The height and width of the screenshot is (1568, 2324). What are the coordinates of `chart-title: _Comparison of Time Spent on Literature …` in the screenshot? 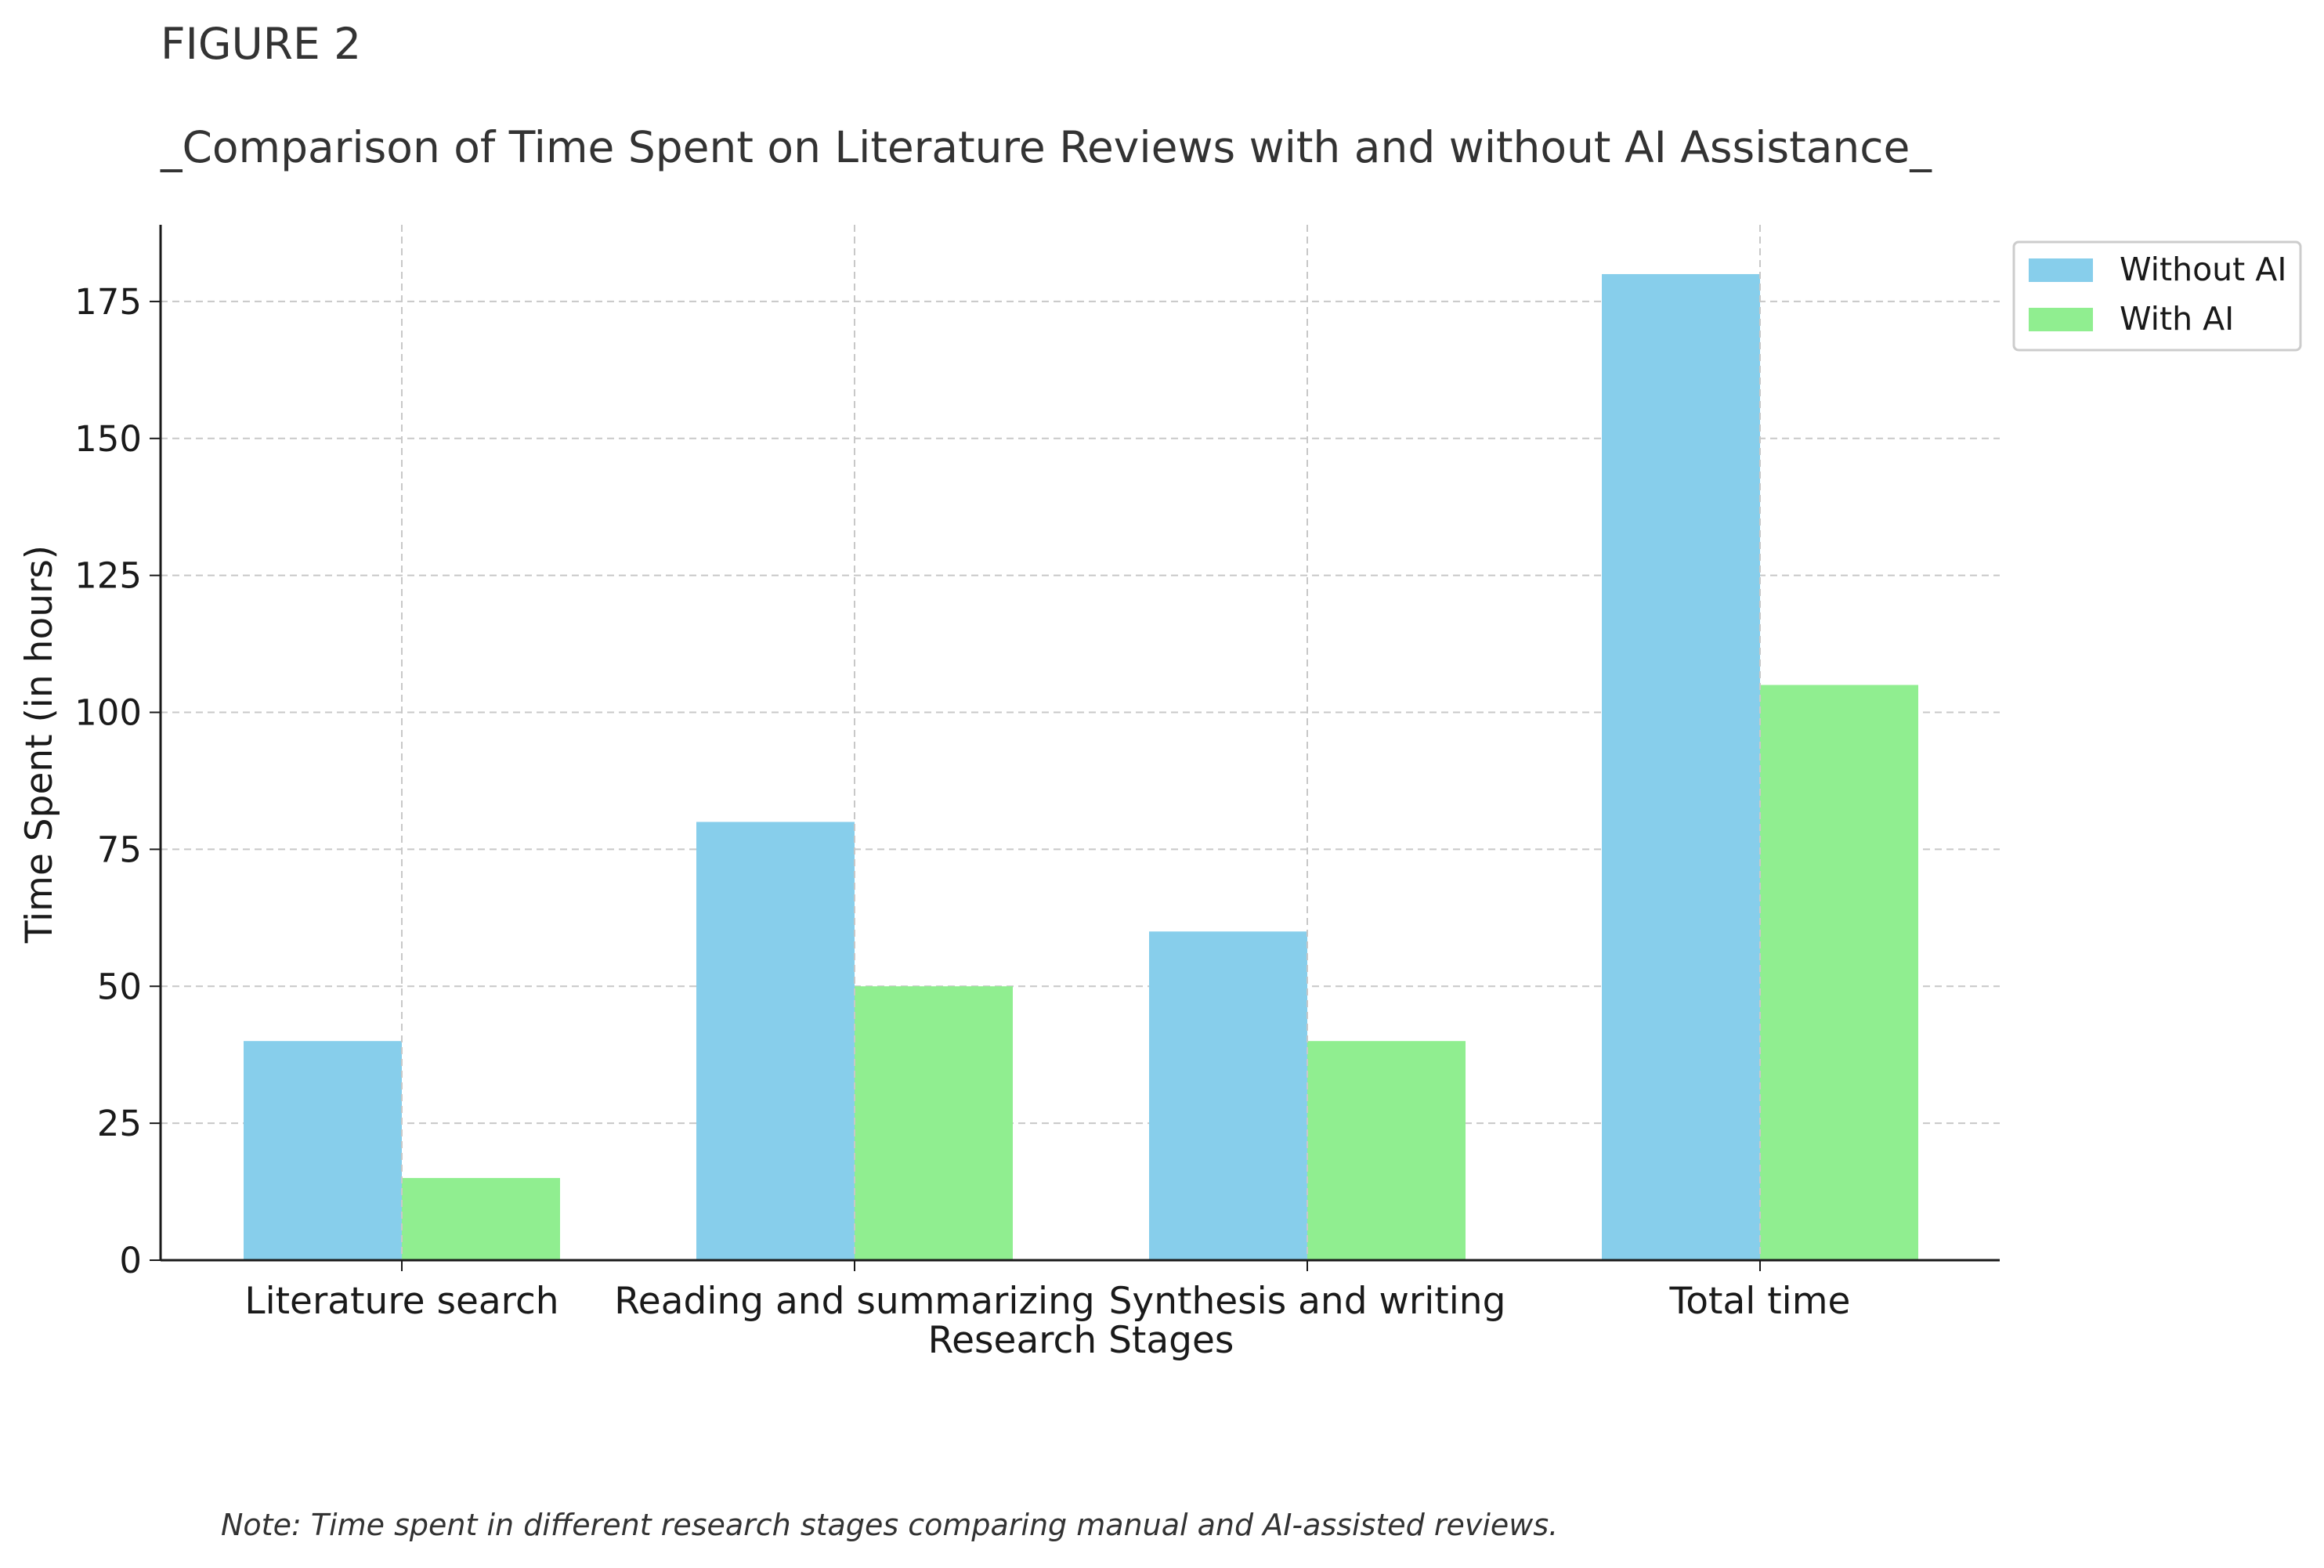 It's located at (1046, 147).